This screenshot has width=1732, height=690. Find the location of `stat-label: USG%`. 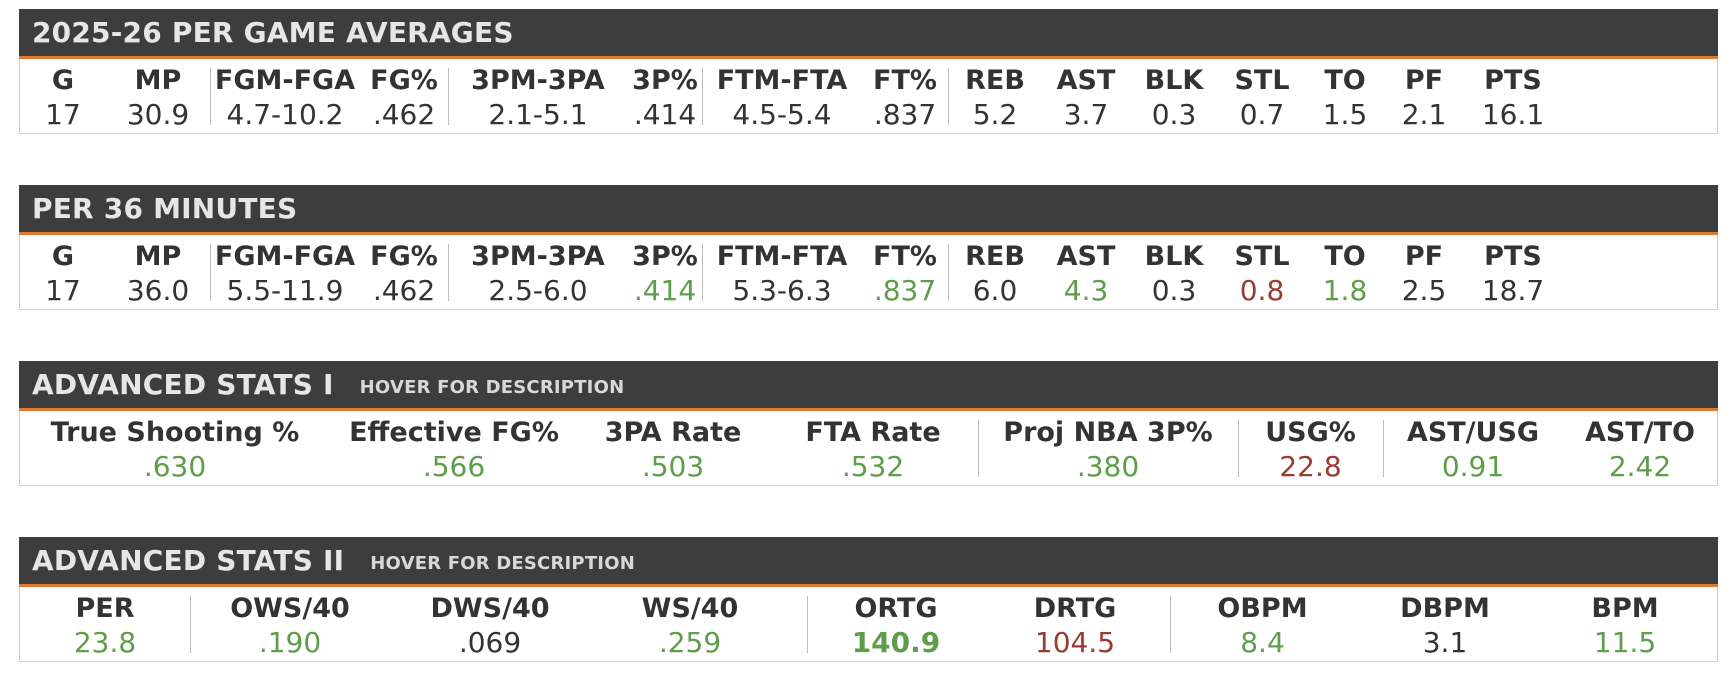

stat-label: USG% is located at coordinates (1310, 432).